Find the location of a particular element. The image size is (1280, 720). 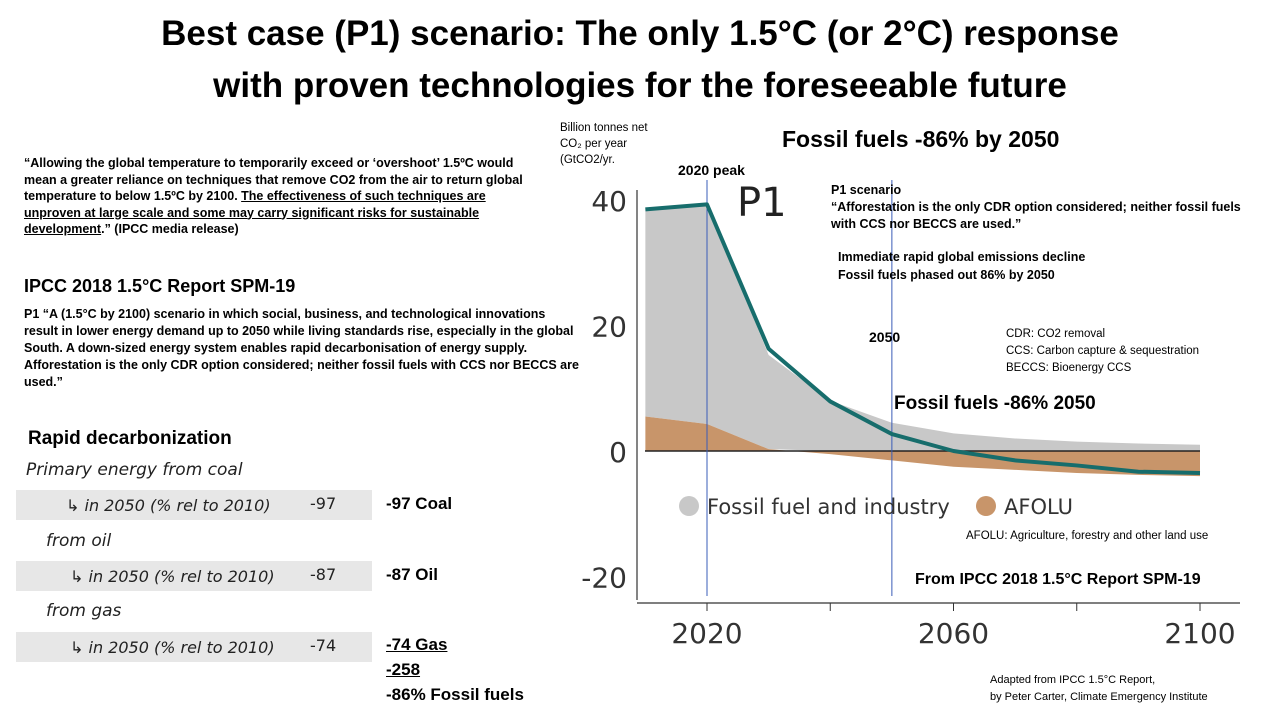

y-tick-label: 20 is located at coordinates (609, 327).